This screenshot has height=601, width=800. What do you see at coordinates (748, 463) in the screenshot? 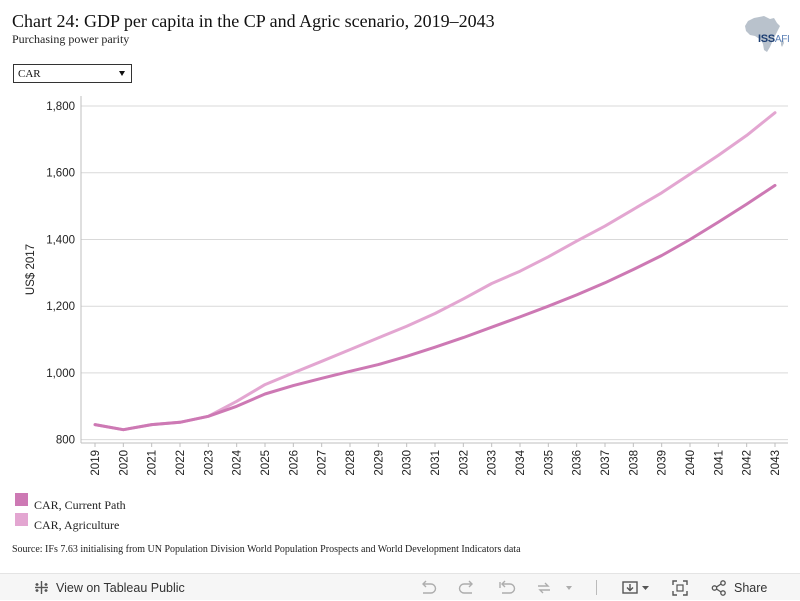
I see `x-tick-label: 2042` at bounding box center [748, 463].